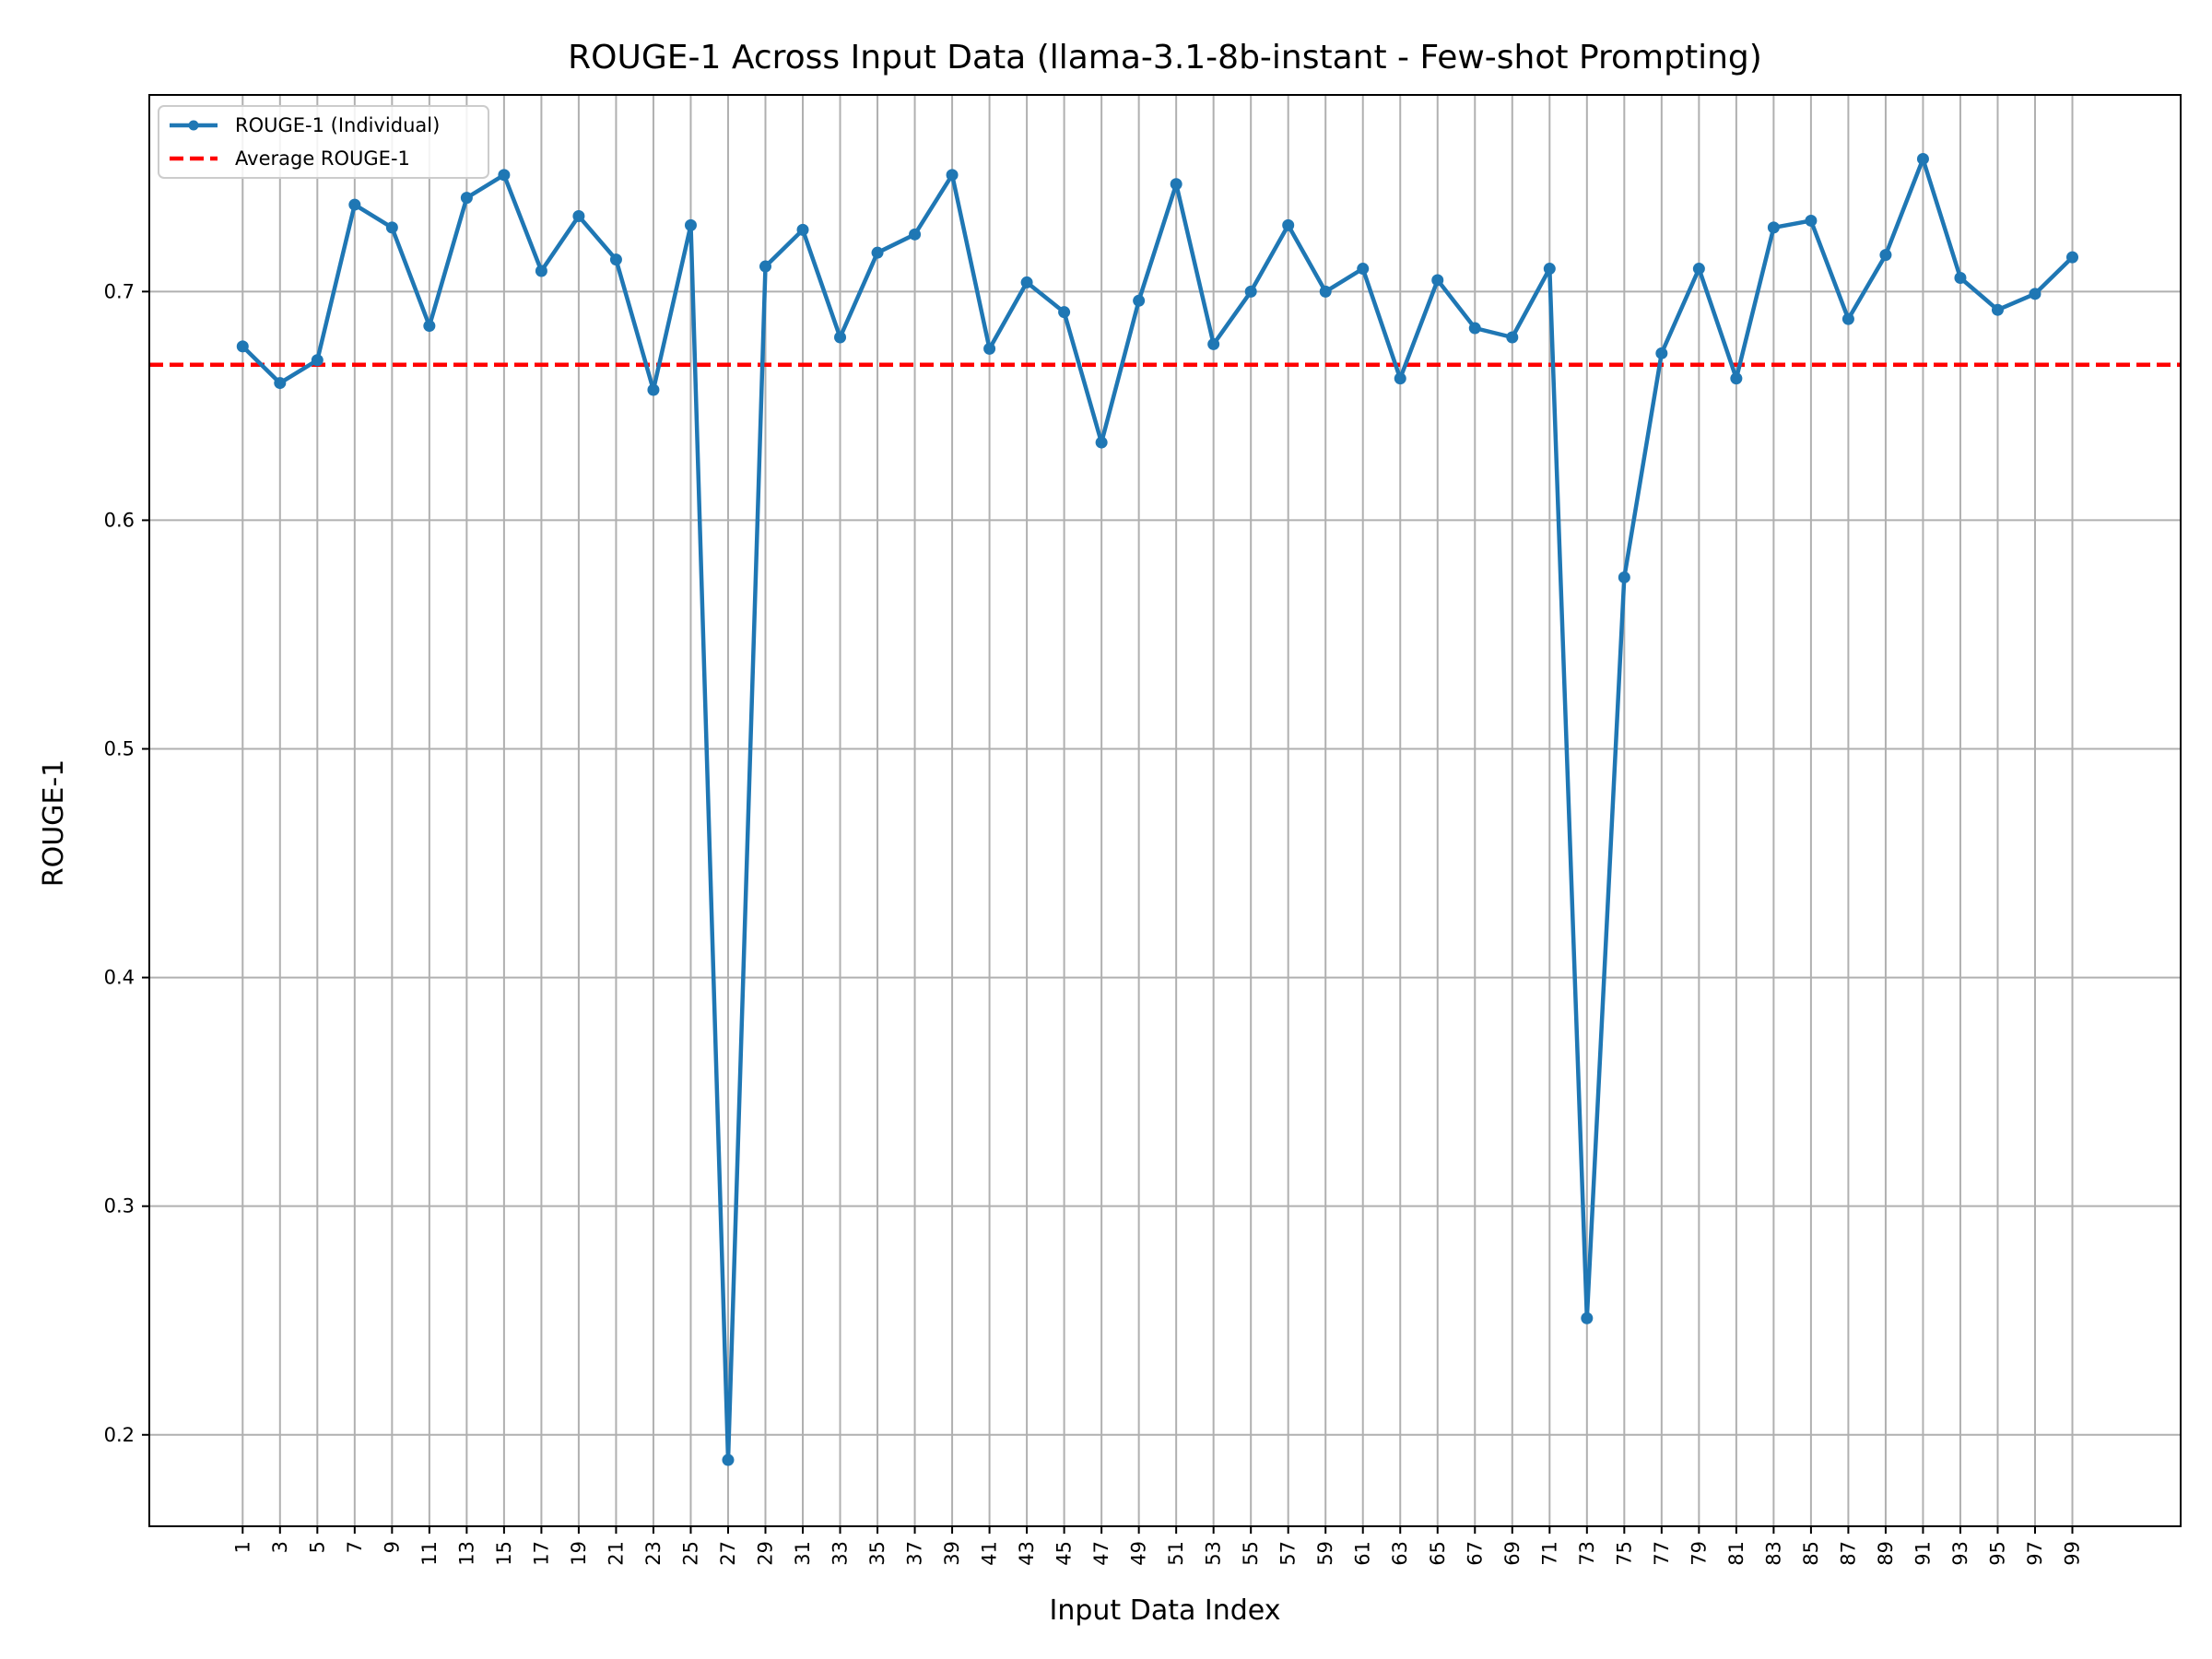 This screenshot has width=2212, height=1659. I want to click on x-tick-label: 63, so click(1400, 1553).